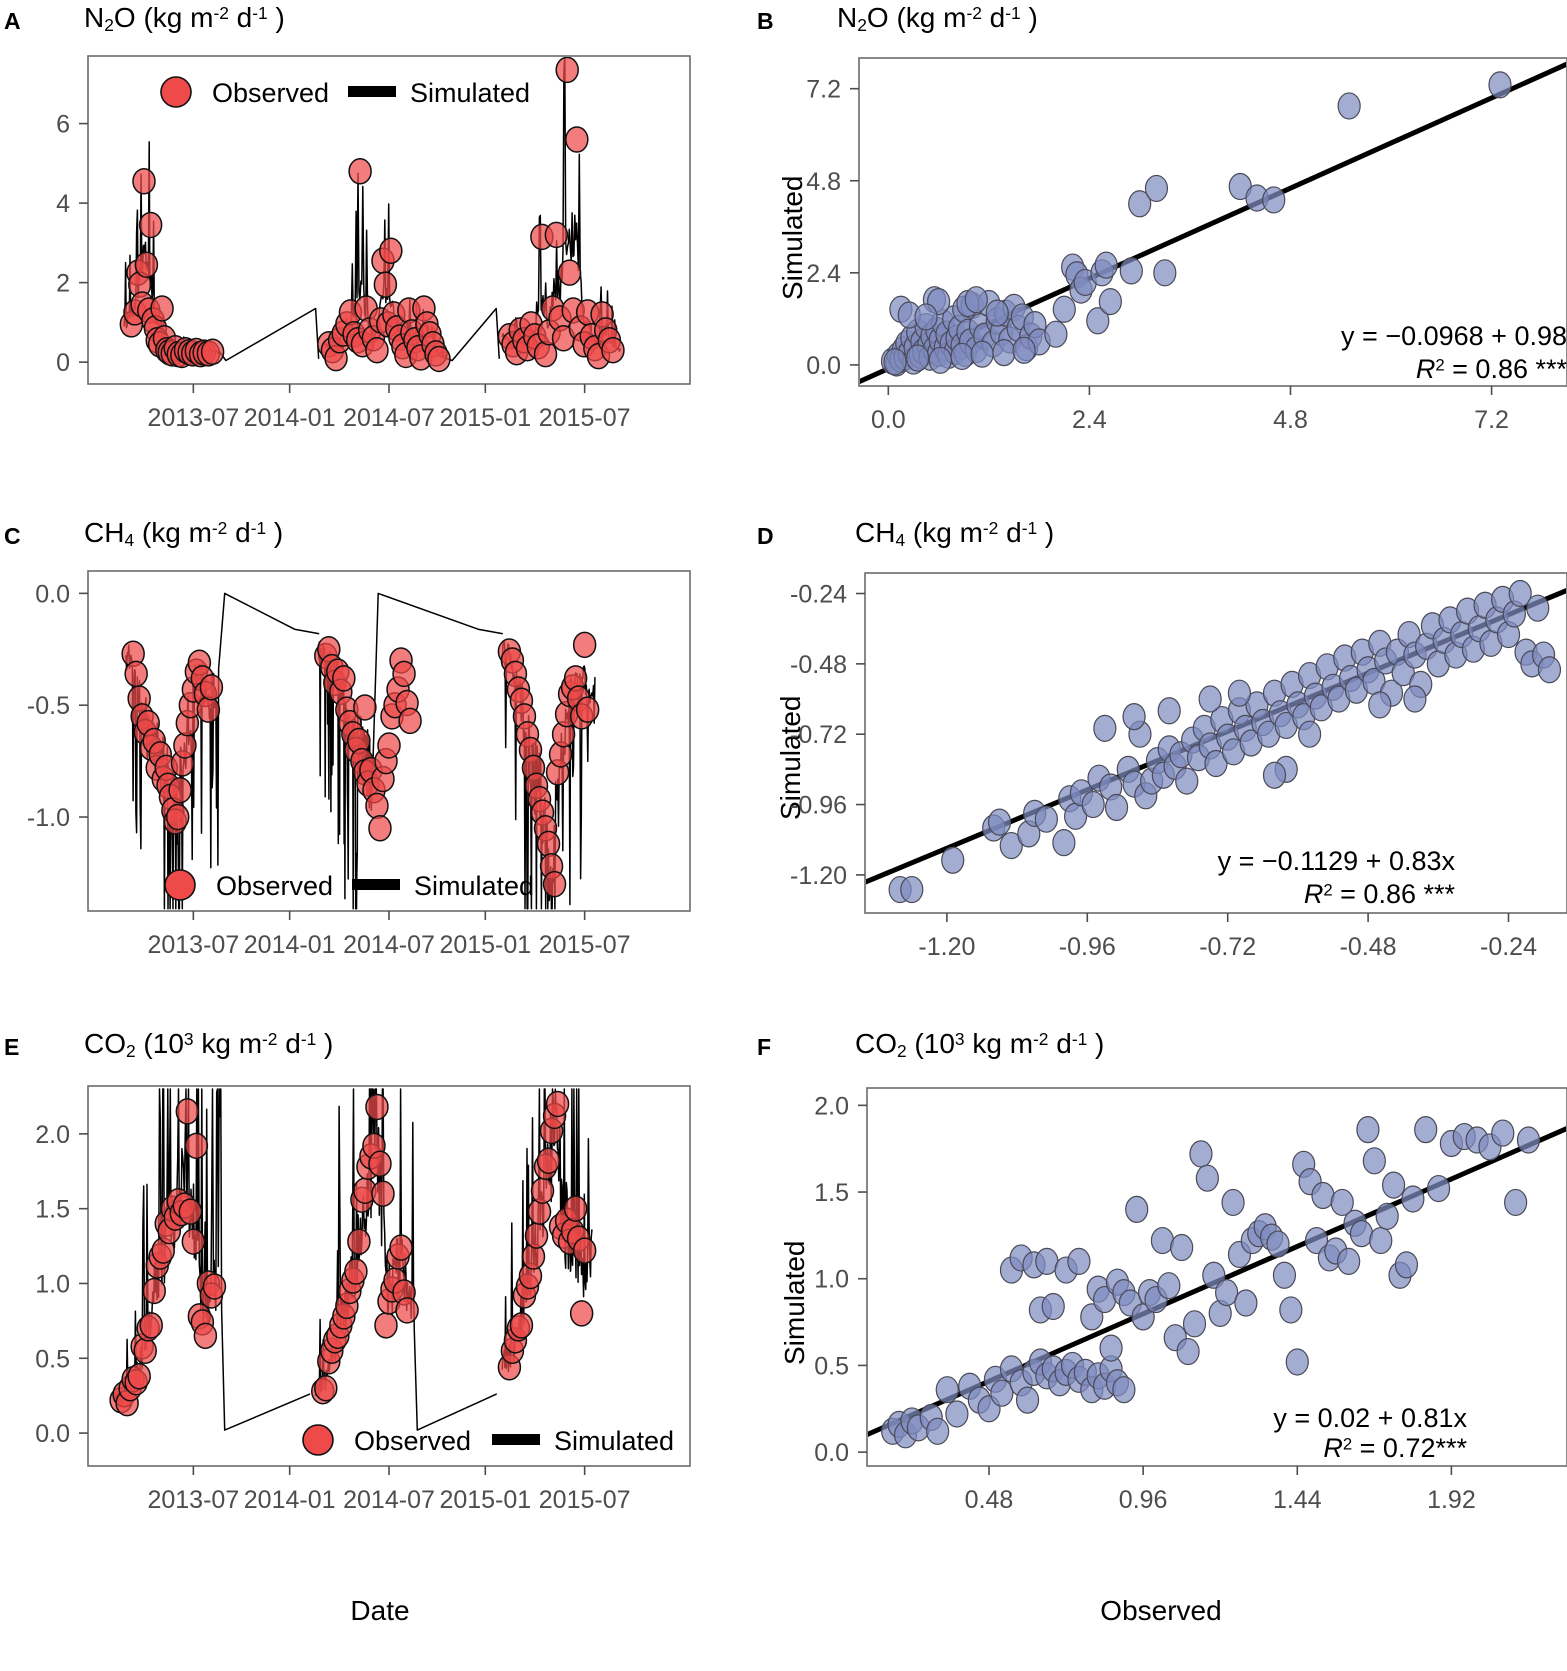 The height and width of the screenshot is (1671, 1567). Describe the element at coordinates (1196, 224) in the screenshot. I see `scatter-points-b` at that location.